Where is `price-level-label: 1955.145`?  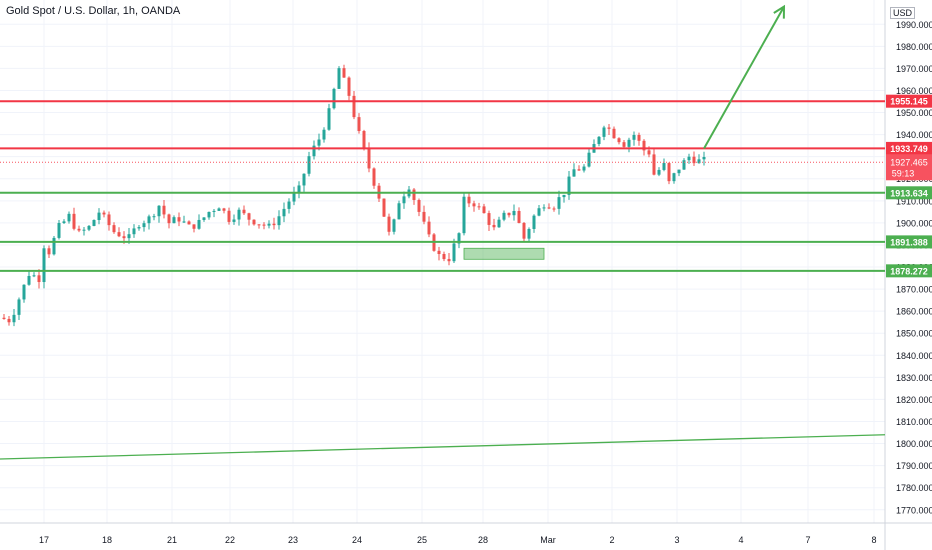
price-level-label: 1955.145 is located at coordinates (909, 102).